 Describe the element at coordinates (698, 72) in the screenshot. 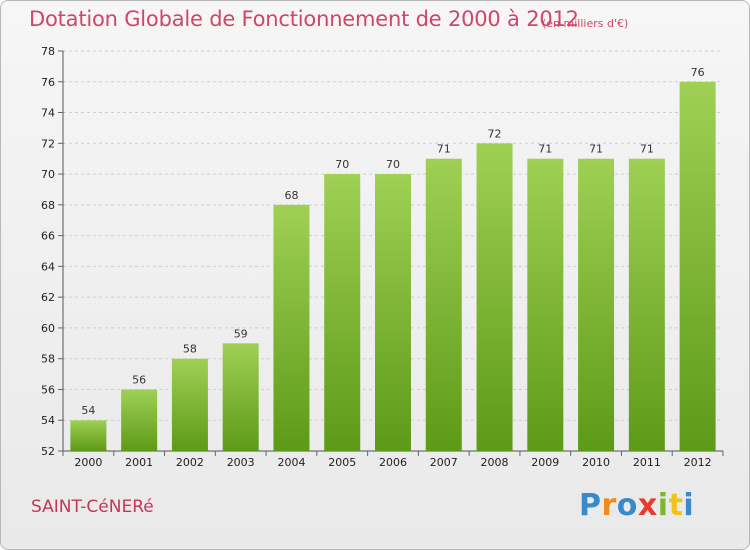

I see `data-label: 76` at that location.